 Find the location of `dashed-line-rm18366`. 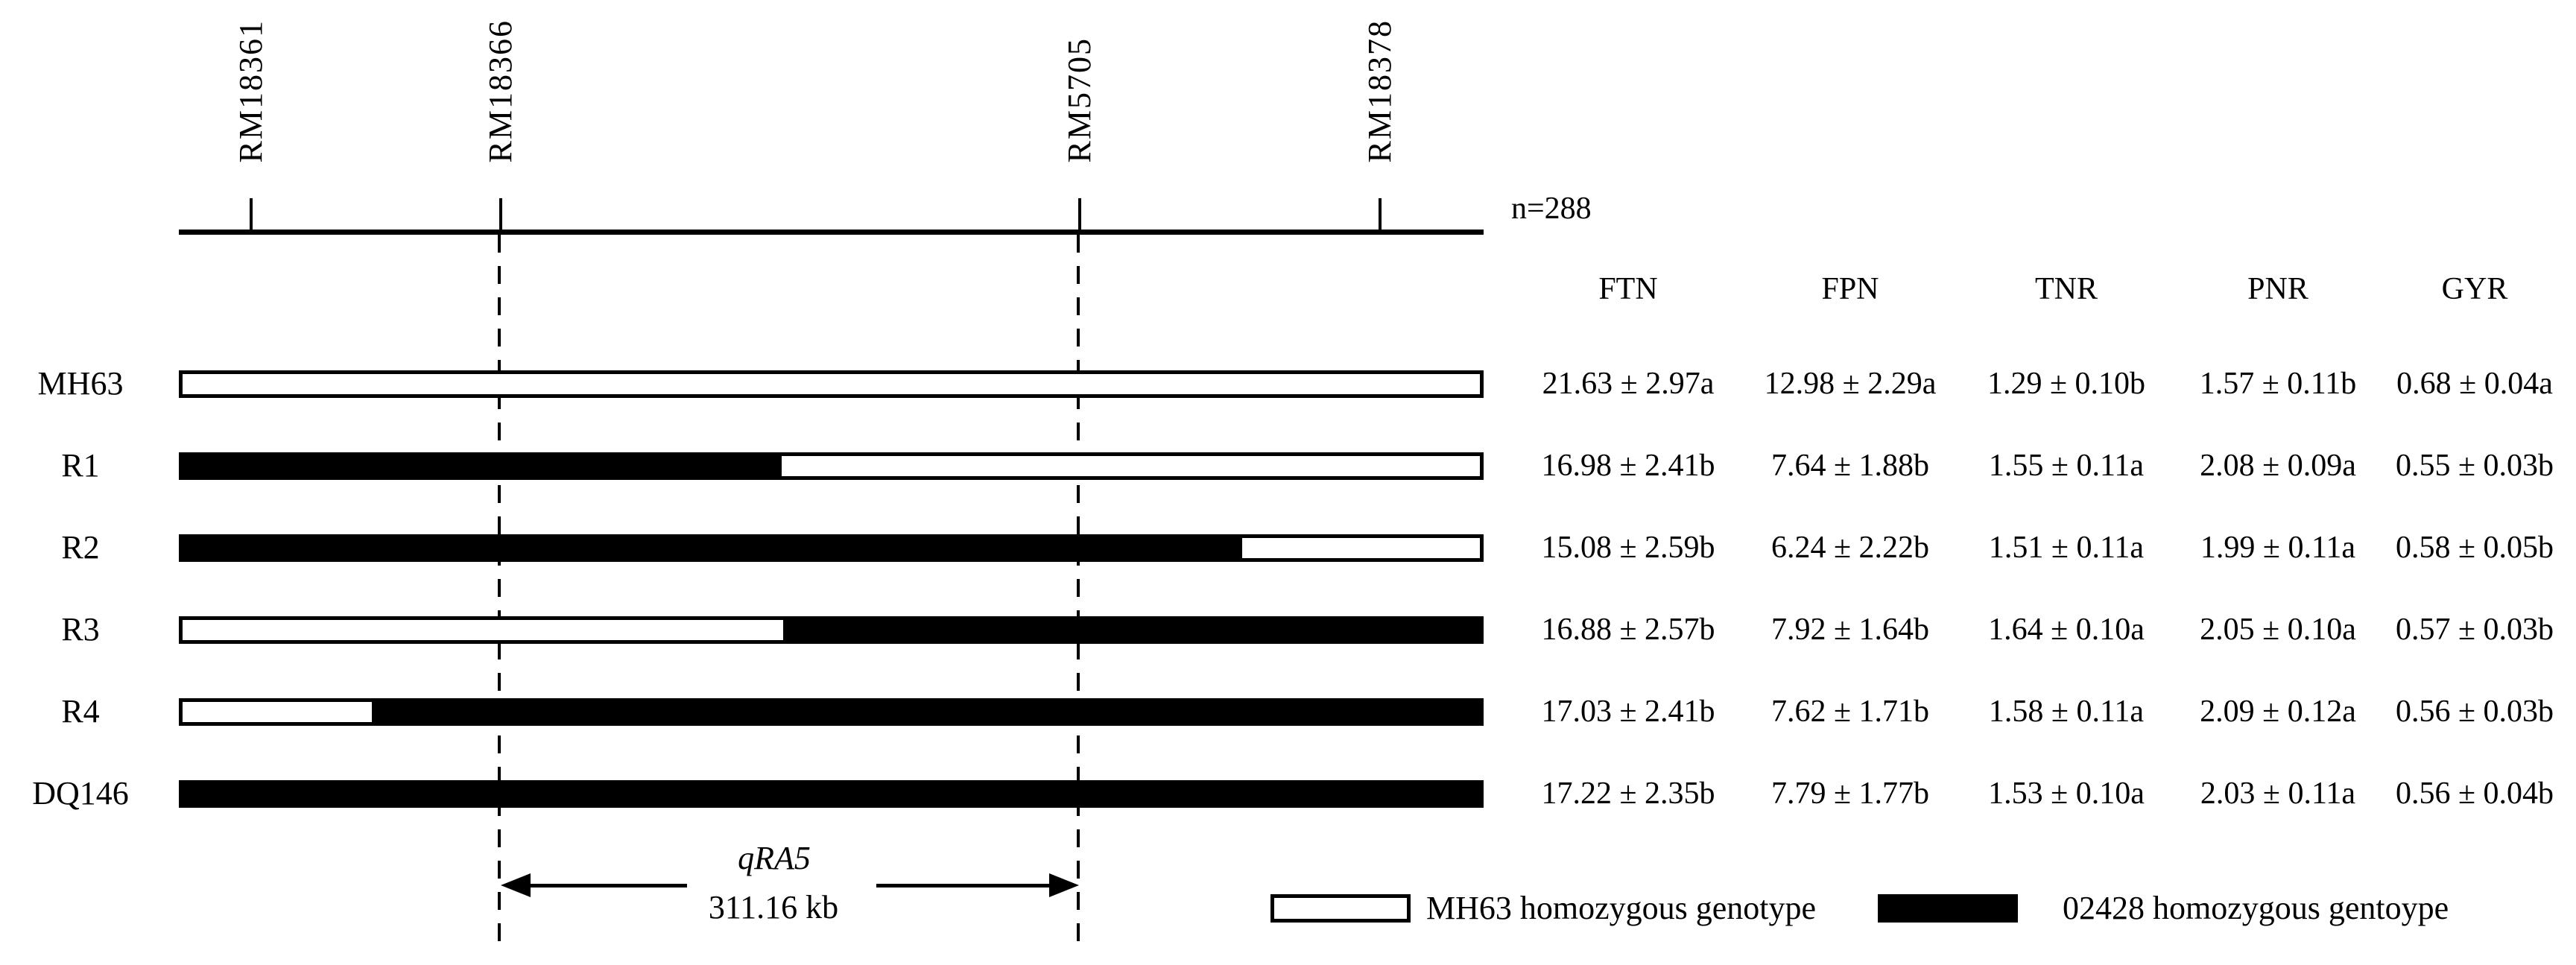

dashed-line-rm18366 is located at coordinates (499, 591).